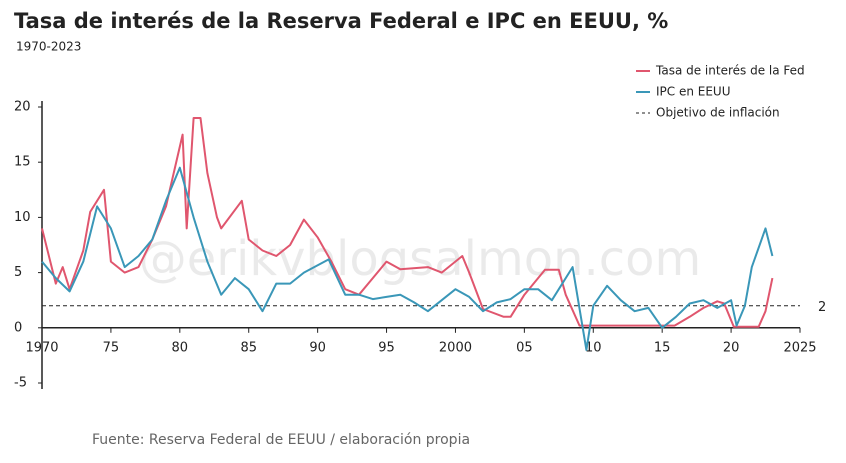  What do you see at coordinates (20, 383) in the screenshot?
I see `y-tick-label: -5` at bounding box center [20, 383].